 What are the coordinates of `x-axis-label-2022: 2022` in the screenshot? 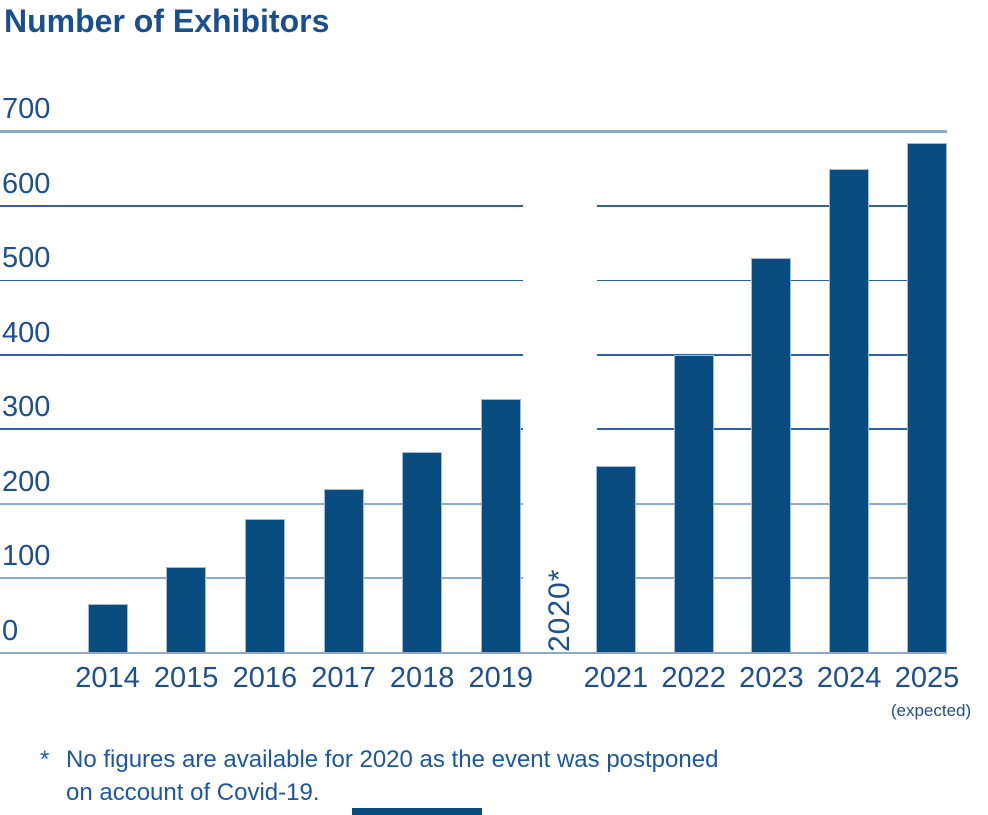 It's located at (693, 678).